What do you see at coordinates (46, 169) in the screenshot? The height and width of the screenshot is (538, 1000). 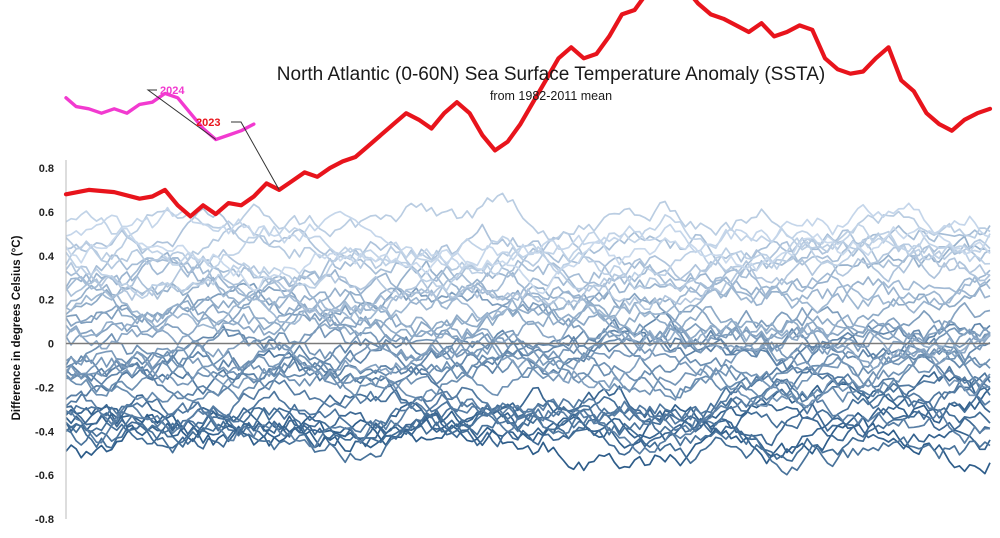 I see `y-tick-label: 0.8` at bounding box center [46, 169].